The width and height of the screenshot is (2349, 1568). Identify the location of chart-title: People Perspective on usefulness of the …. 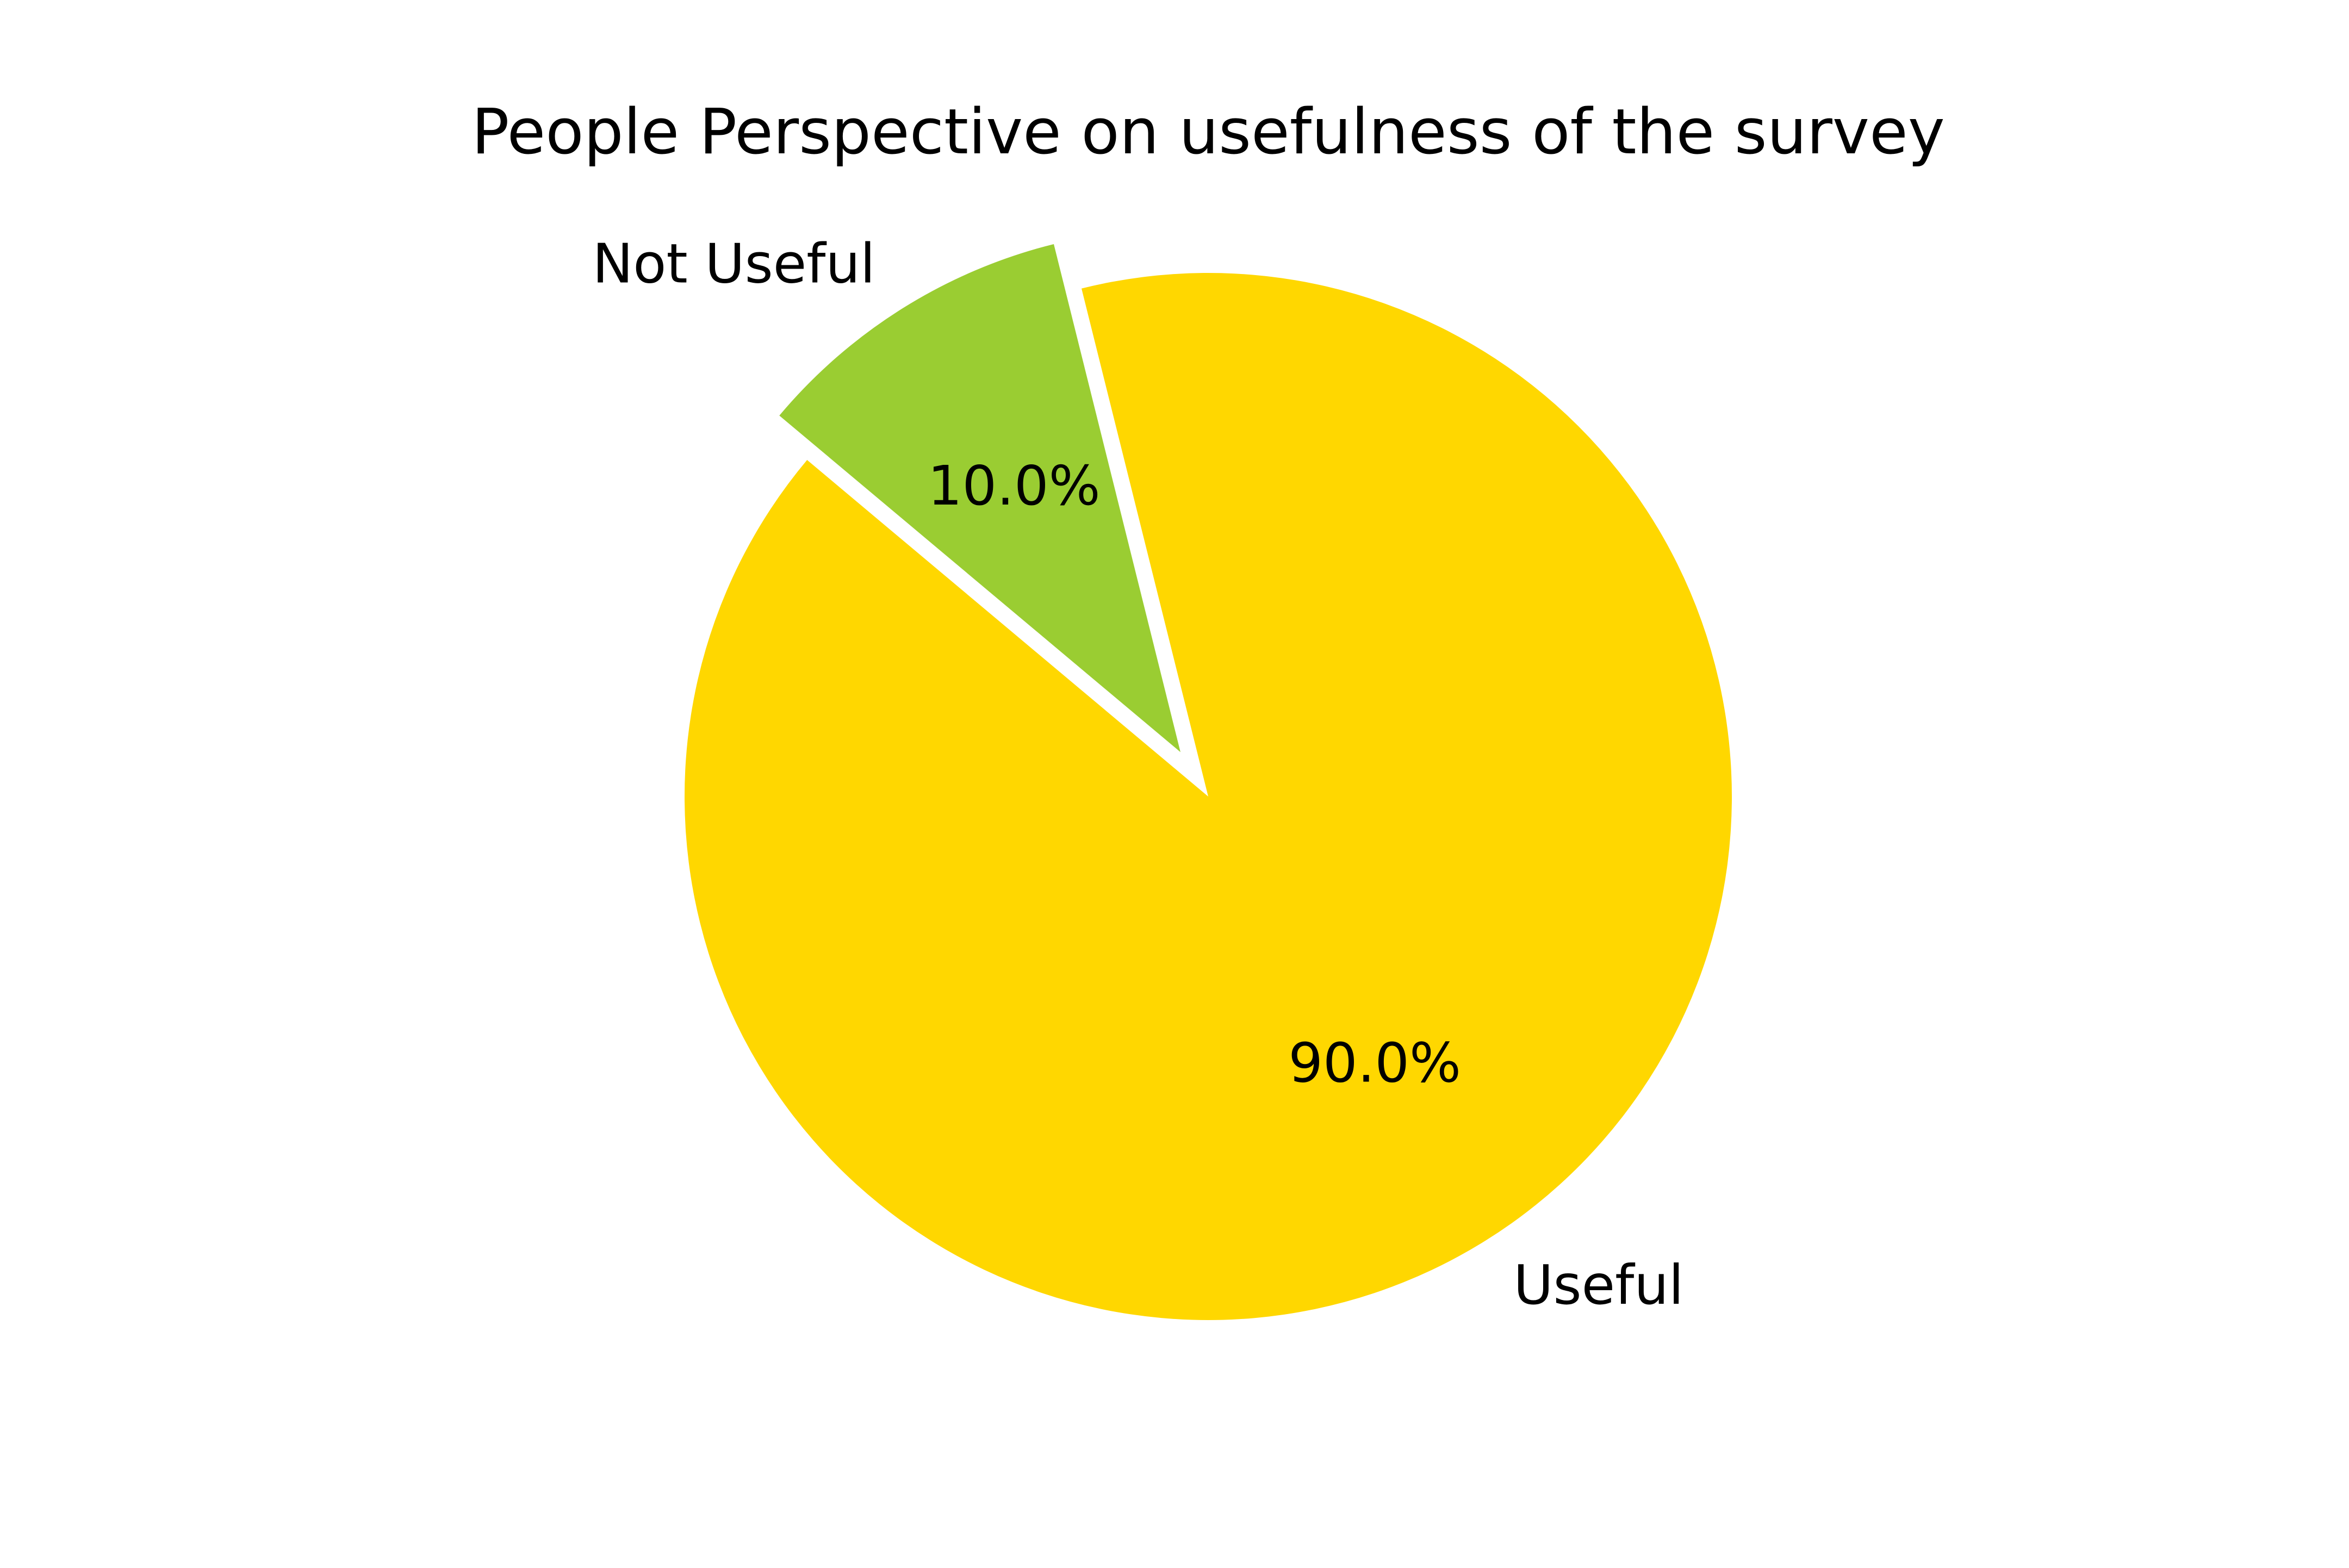
(1208, 132).